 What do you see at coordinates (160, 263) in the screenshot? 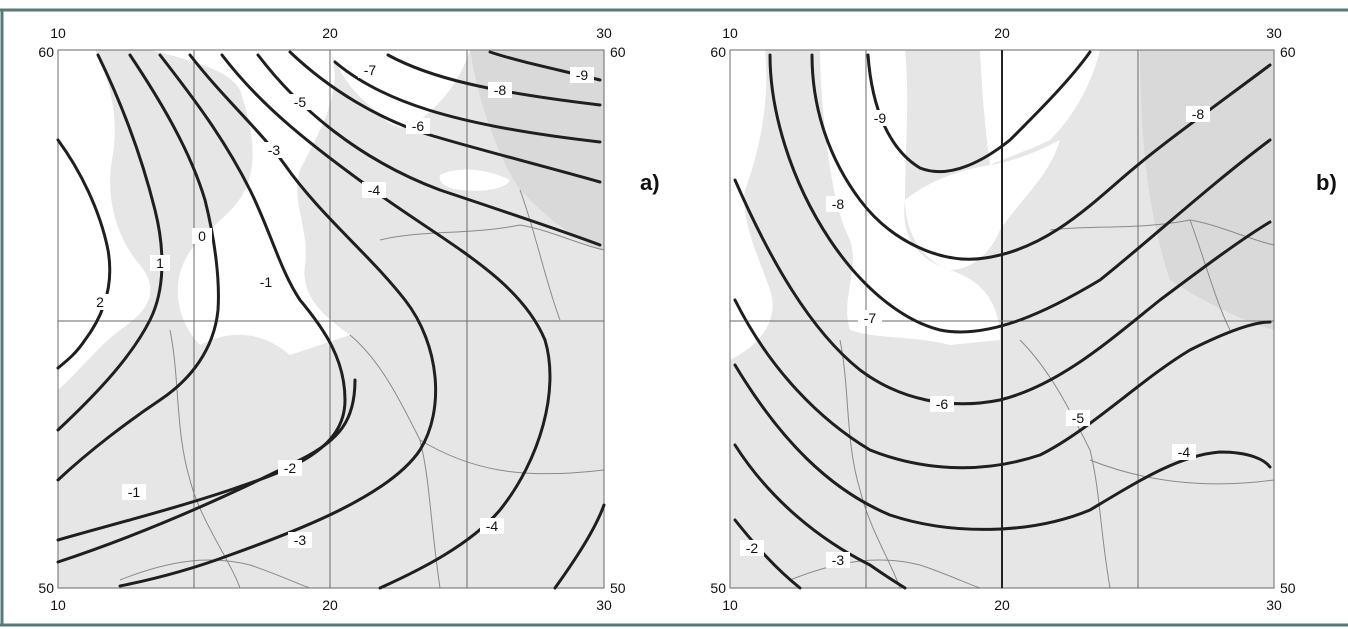
I see `iso-label-a-9: 1` at bounding box center [160, 263].